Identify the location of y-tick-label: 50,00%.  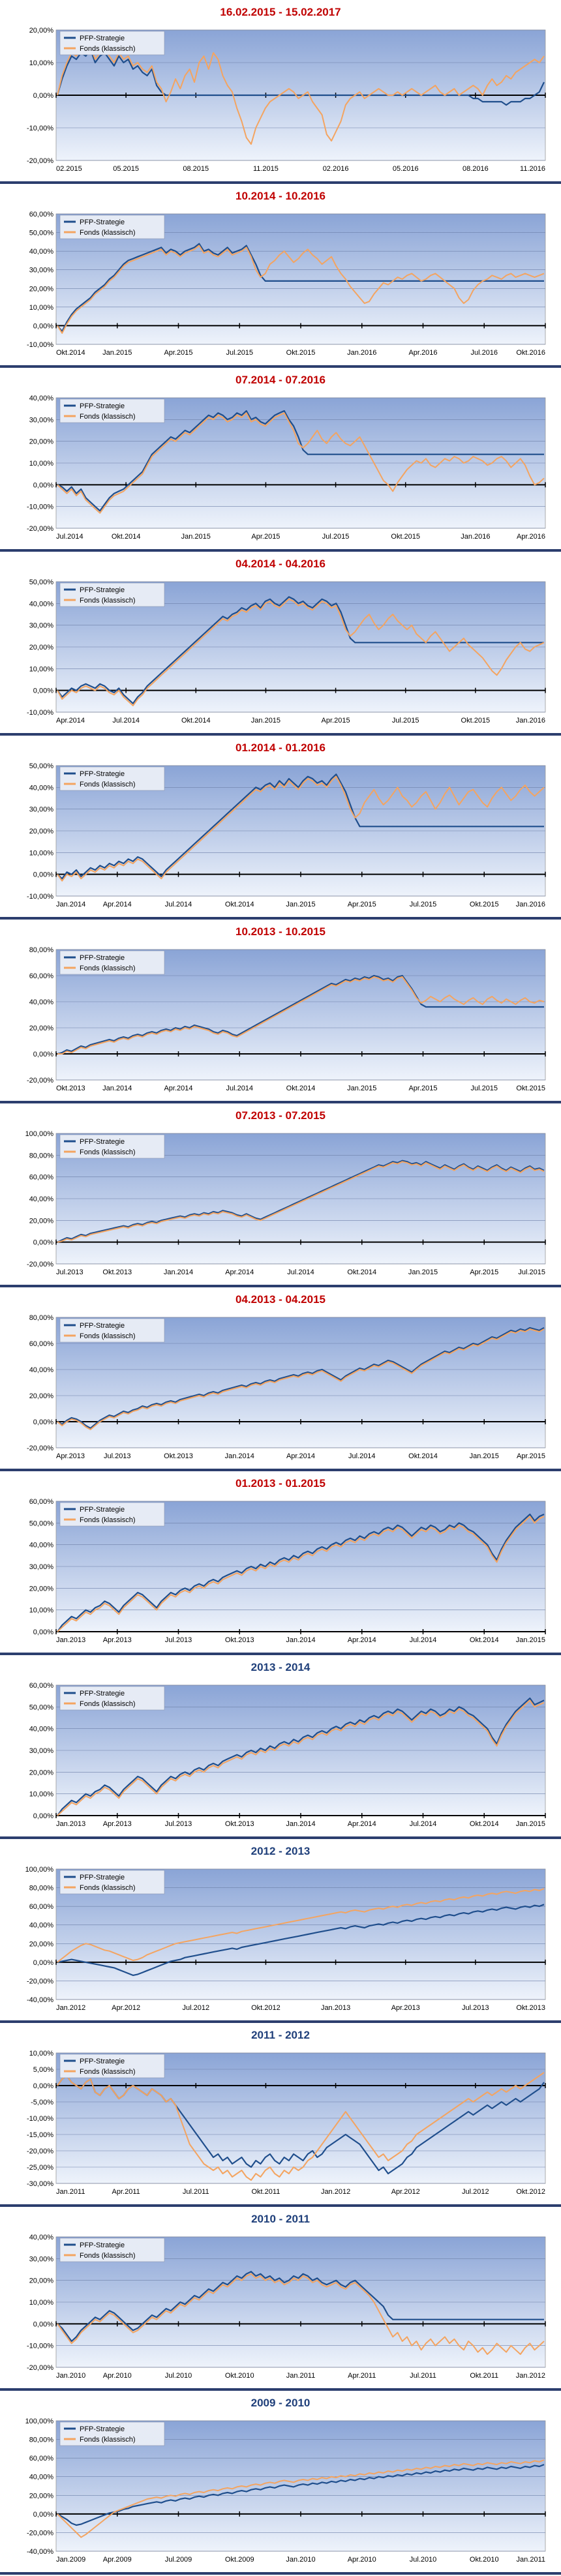
(41, 233).